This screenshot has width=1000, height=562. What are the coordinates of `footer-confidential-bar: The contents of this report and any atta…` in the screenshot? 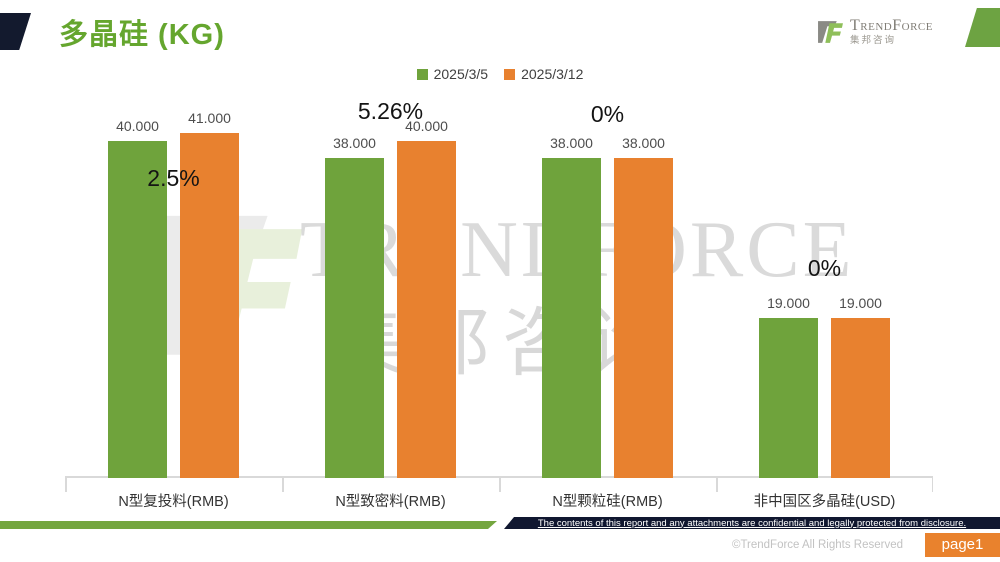 It's located at (752, 523).